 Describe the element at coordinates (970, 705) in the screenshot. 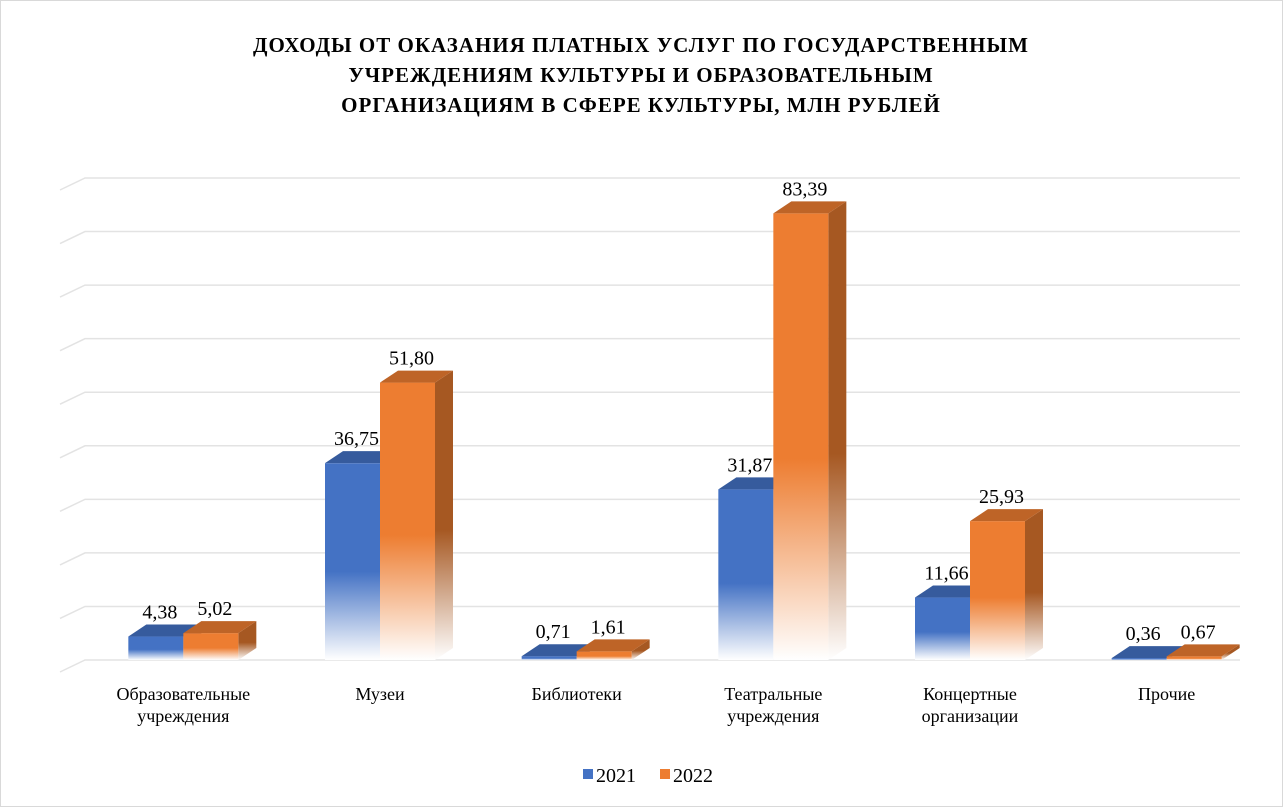

I see `x-tick-label: Концертные организации` at that location.